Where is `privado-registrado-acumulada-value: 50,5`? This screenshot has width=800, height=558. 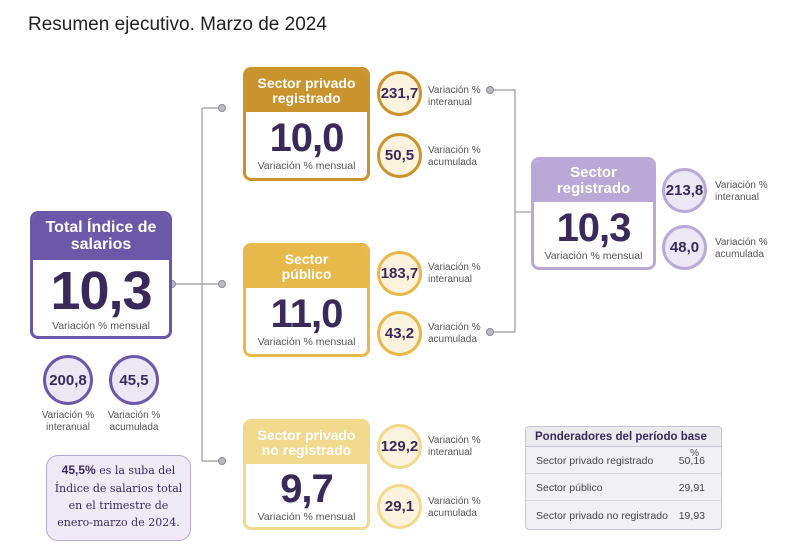
privado-registrado-acumulada-value: 50,5 is located at coordinates (399, 155).